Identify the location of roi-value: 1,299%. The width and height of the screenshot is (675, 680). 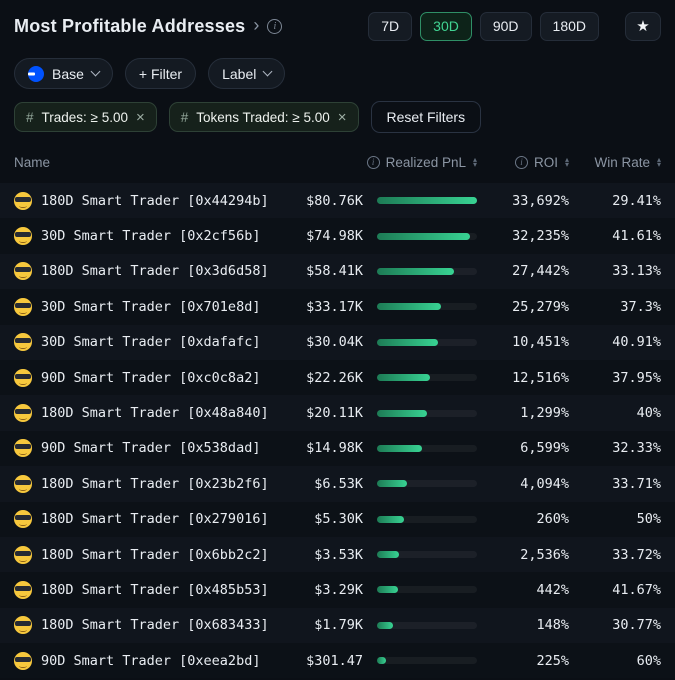
(544, 413).